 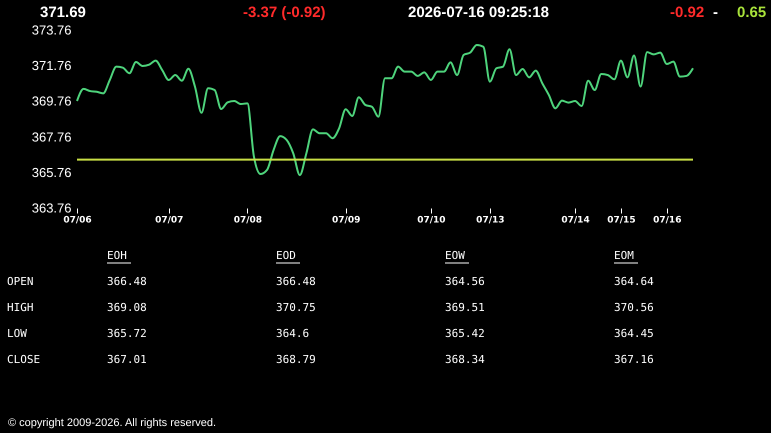 I want to click on text: EOW, so click(x=455, y=255).